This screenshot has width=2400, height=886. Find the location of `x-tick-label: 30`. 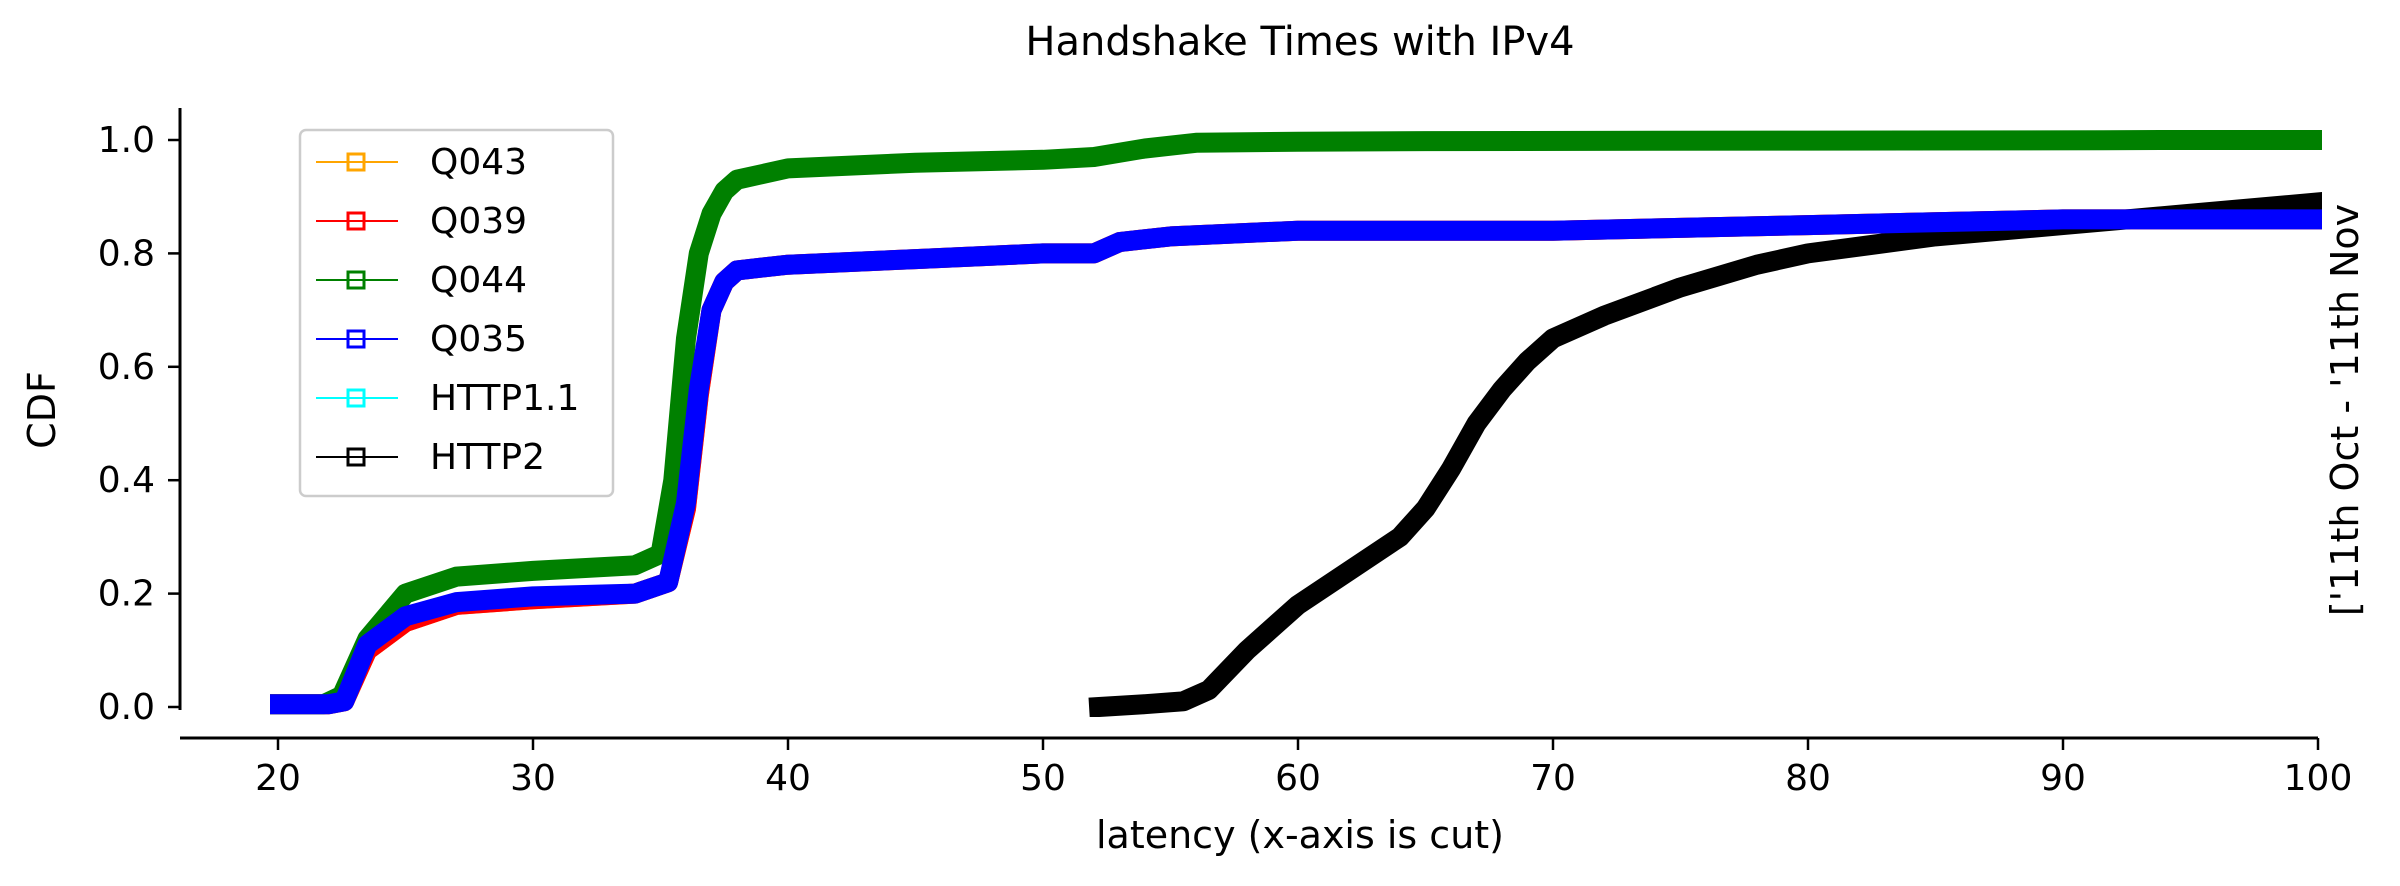

x-tick-label: 30 is located at coordinates (533, 778).